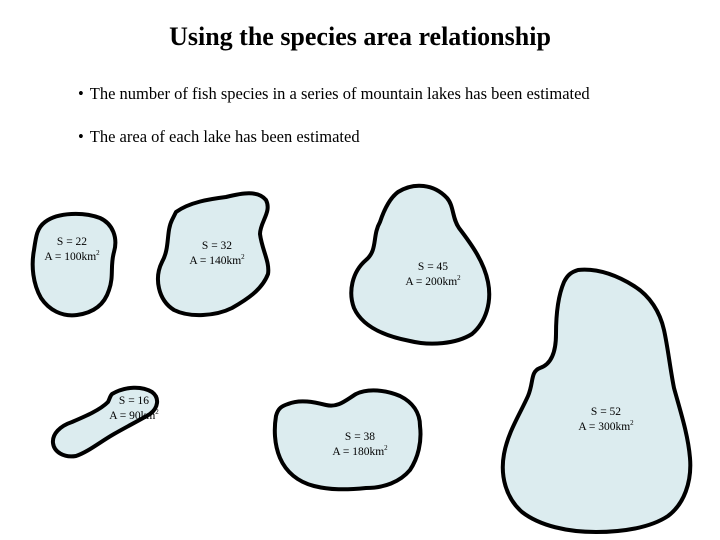  I want to click on lake-3-label: S = 45 A = 200km2, so click(433, 275).